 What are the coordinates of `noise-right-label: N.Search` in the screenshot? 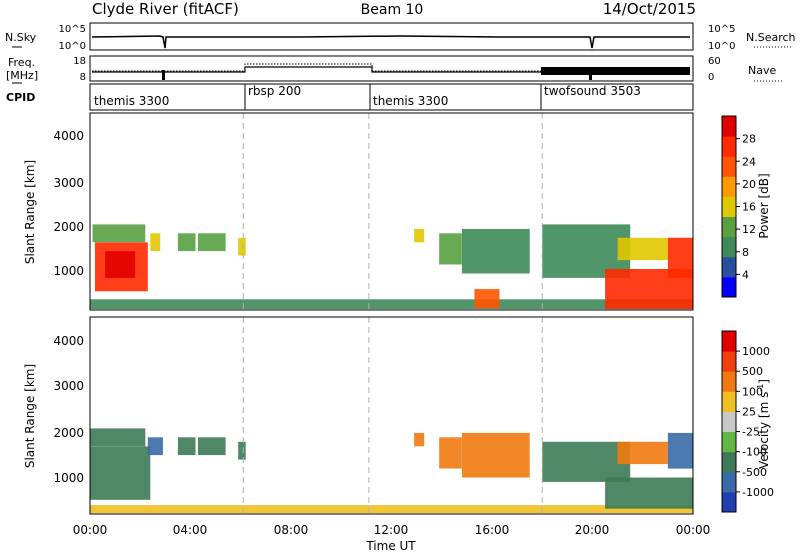 It's located at (771, 37).